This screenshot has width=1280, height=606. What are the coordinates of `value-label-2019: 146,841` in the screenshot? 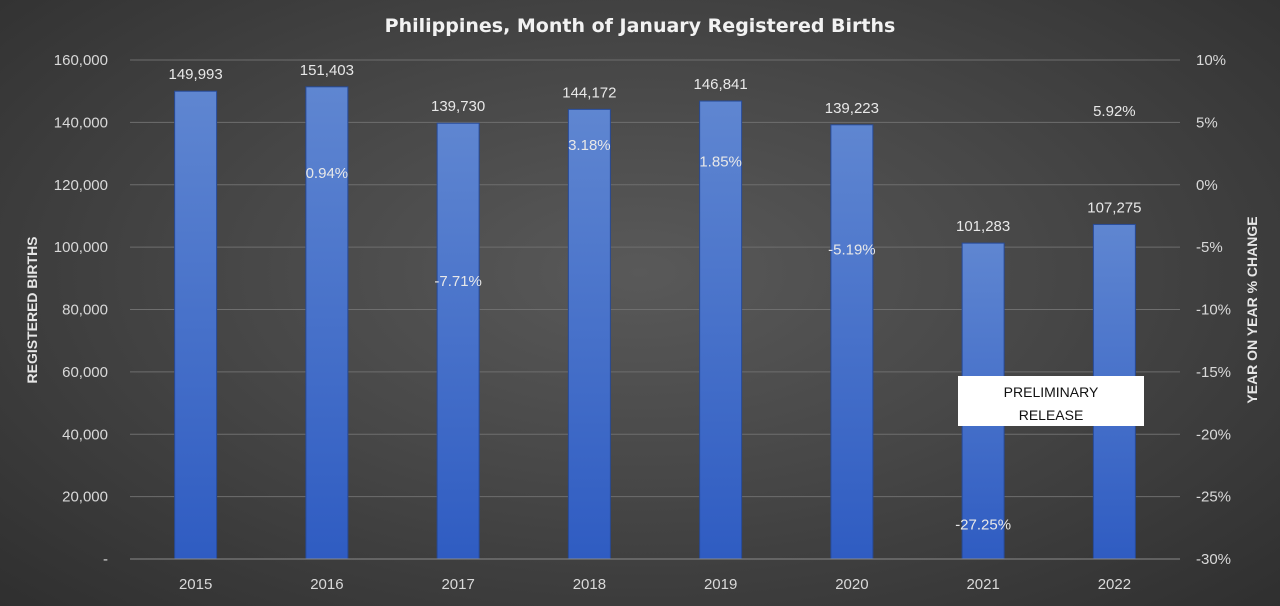 It's located at (721, 84).